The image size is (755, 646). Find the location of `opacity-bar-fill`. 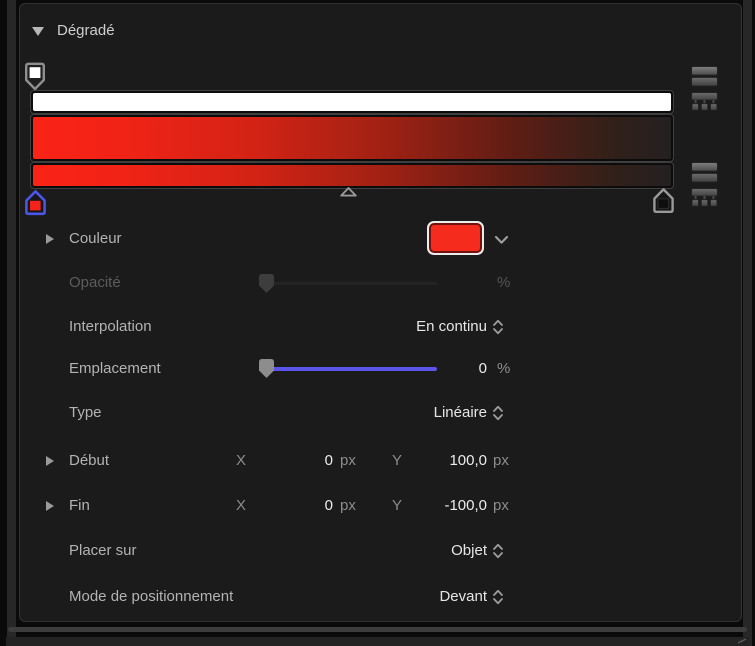

opacity-bar-fill is located at coordinates (352, 102).